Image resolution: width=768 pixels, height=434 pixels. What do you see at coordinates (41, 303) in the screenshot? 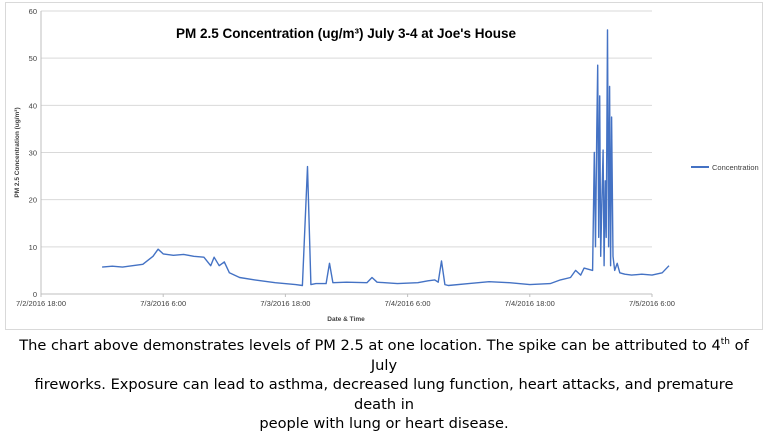
I see `x-tick-label: 7/2/2016 18:00` at bounding box center [41, 303].